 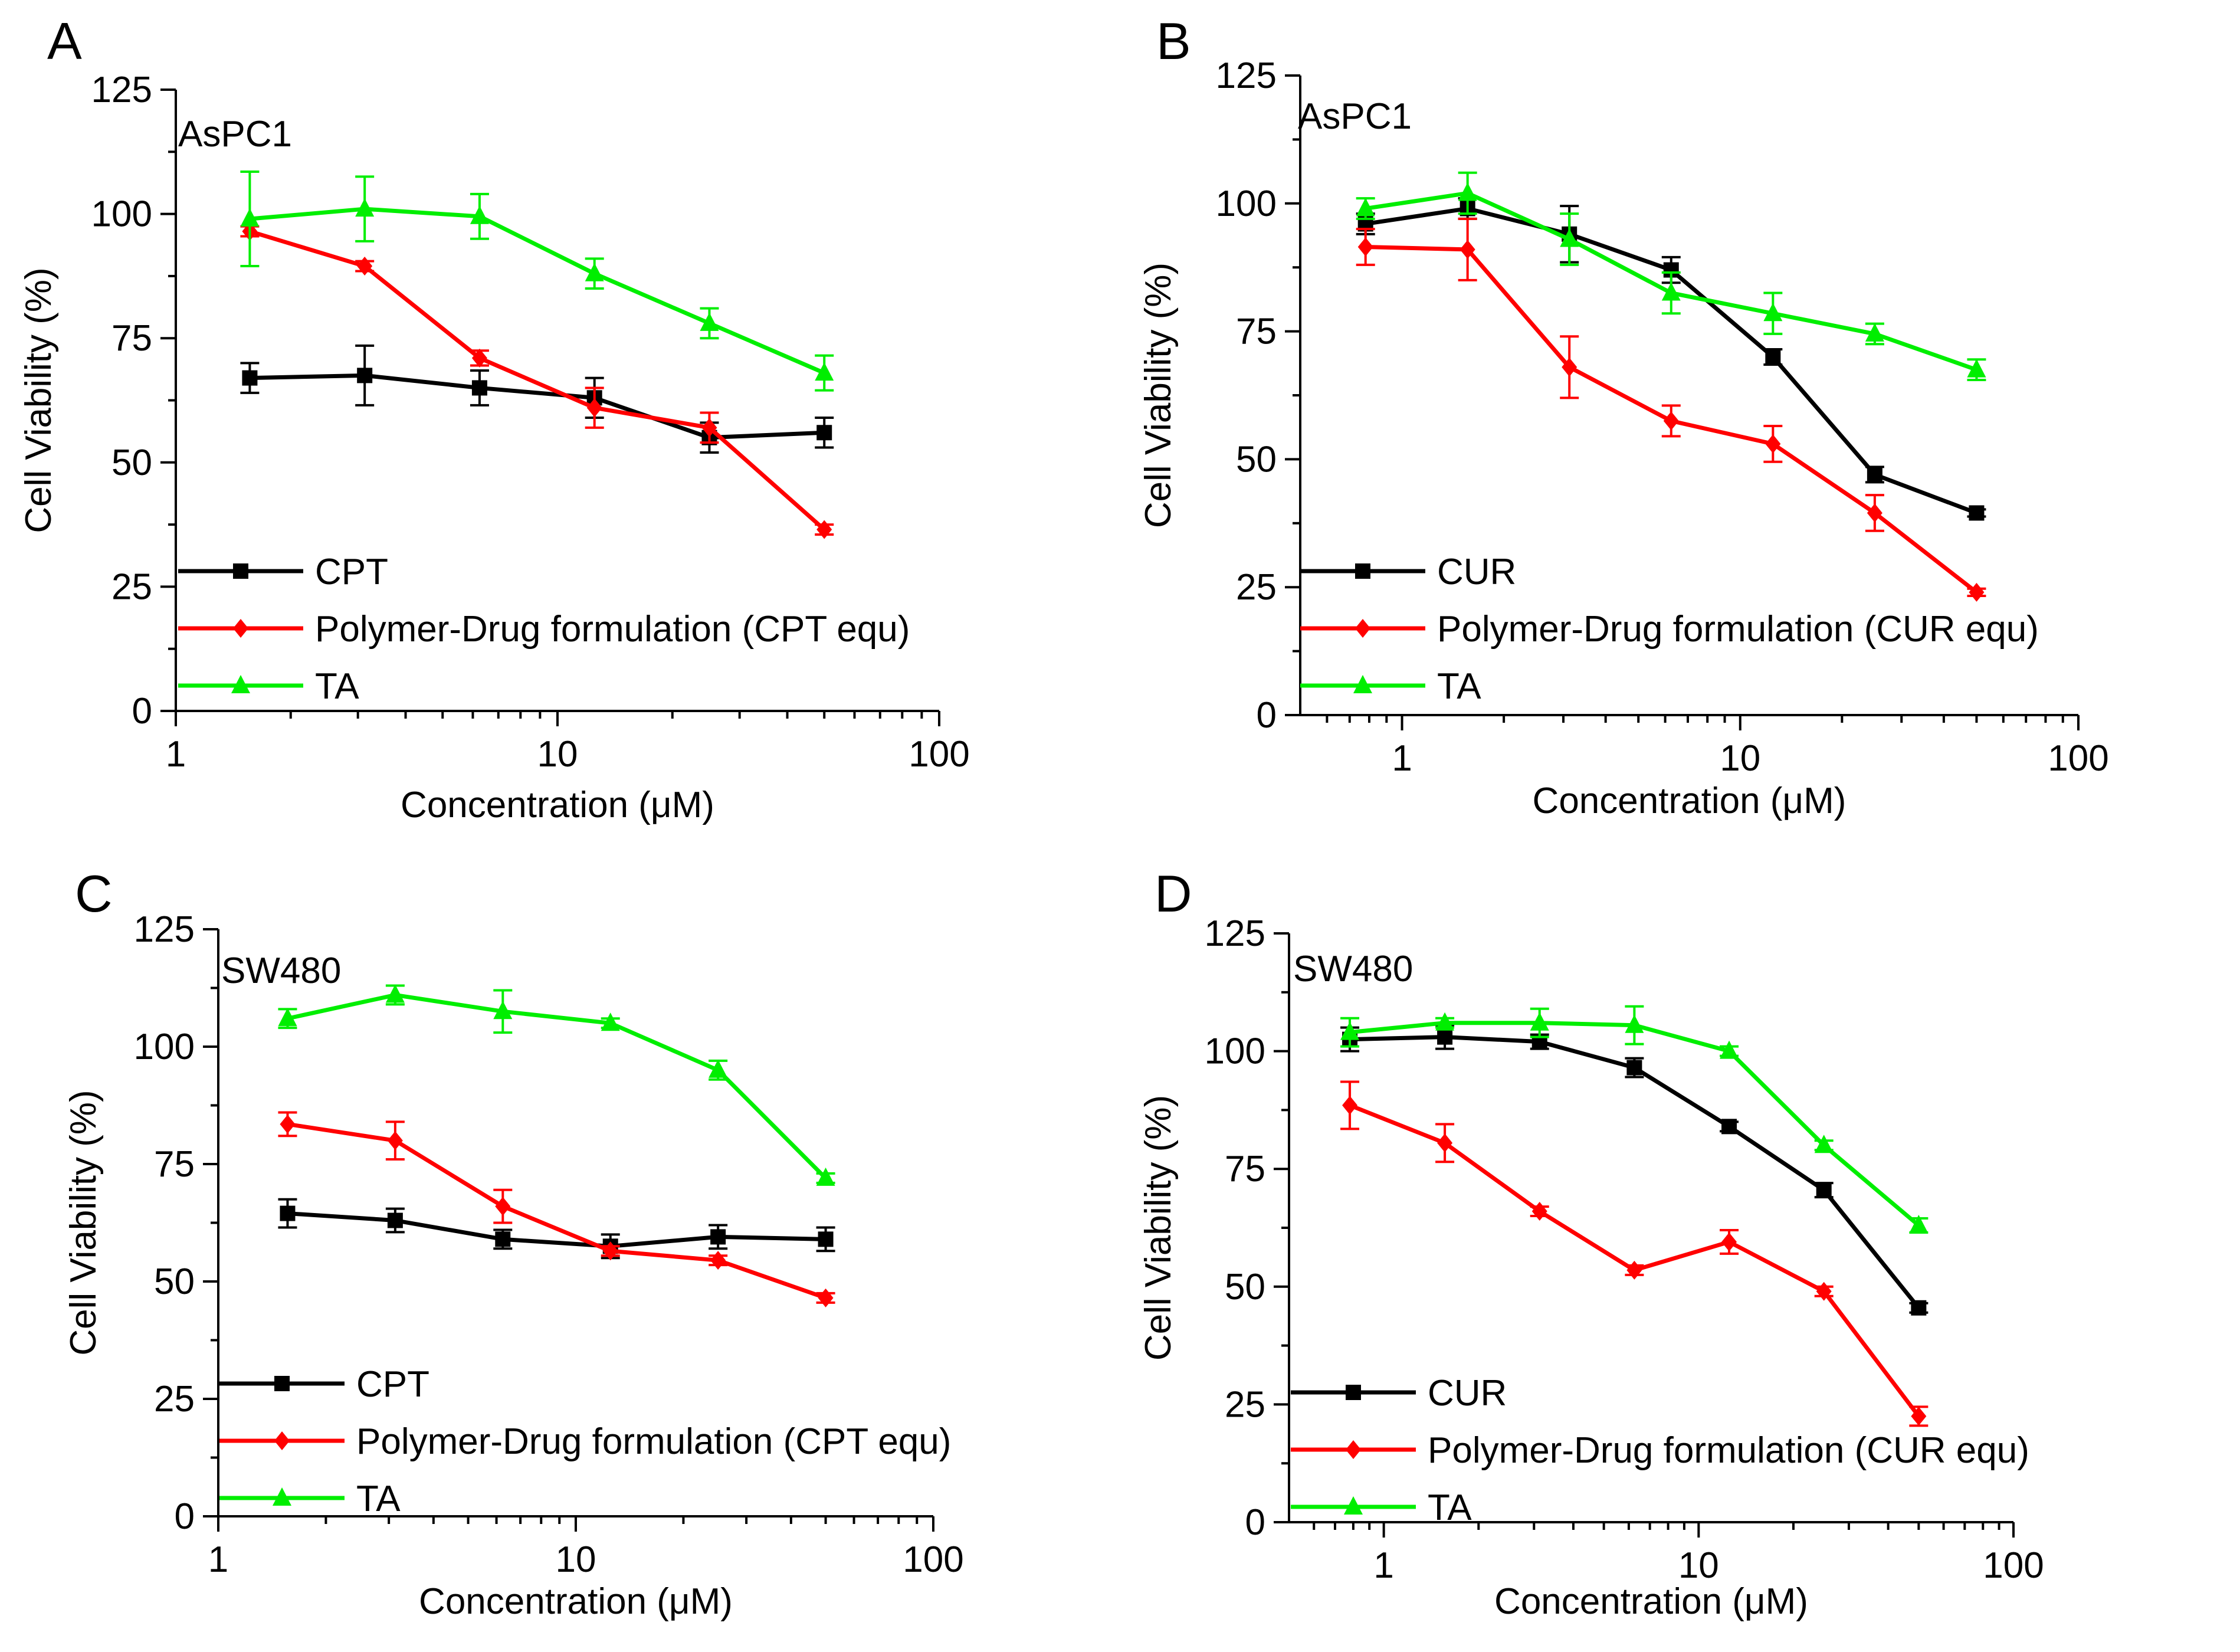 What do you see at coordinates (378, 1499) in the screenshot?
I see `legend-label: TA` at bounding box center [378, 1499].